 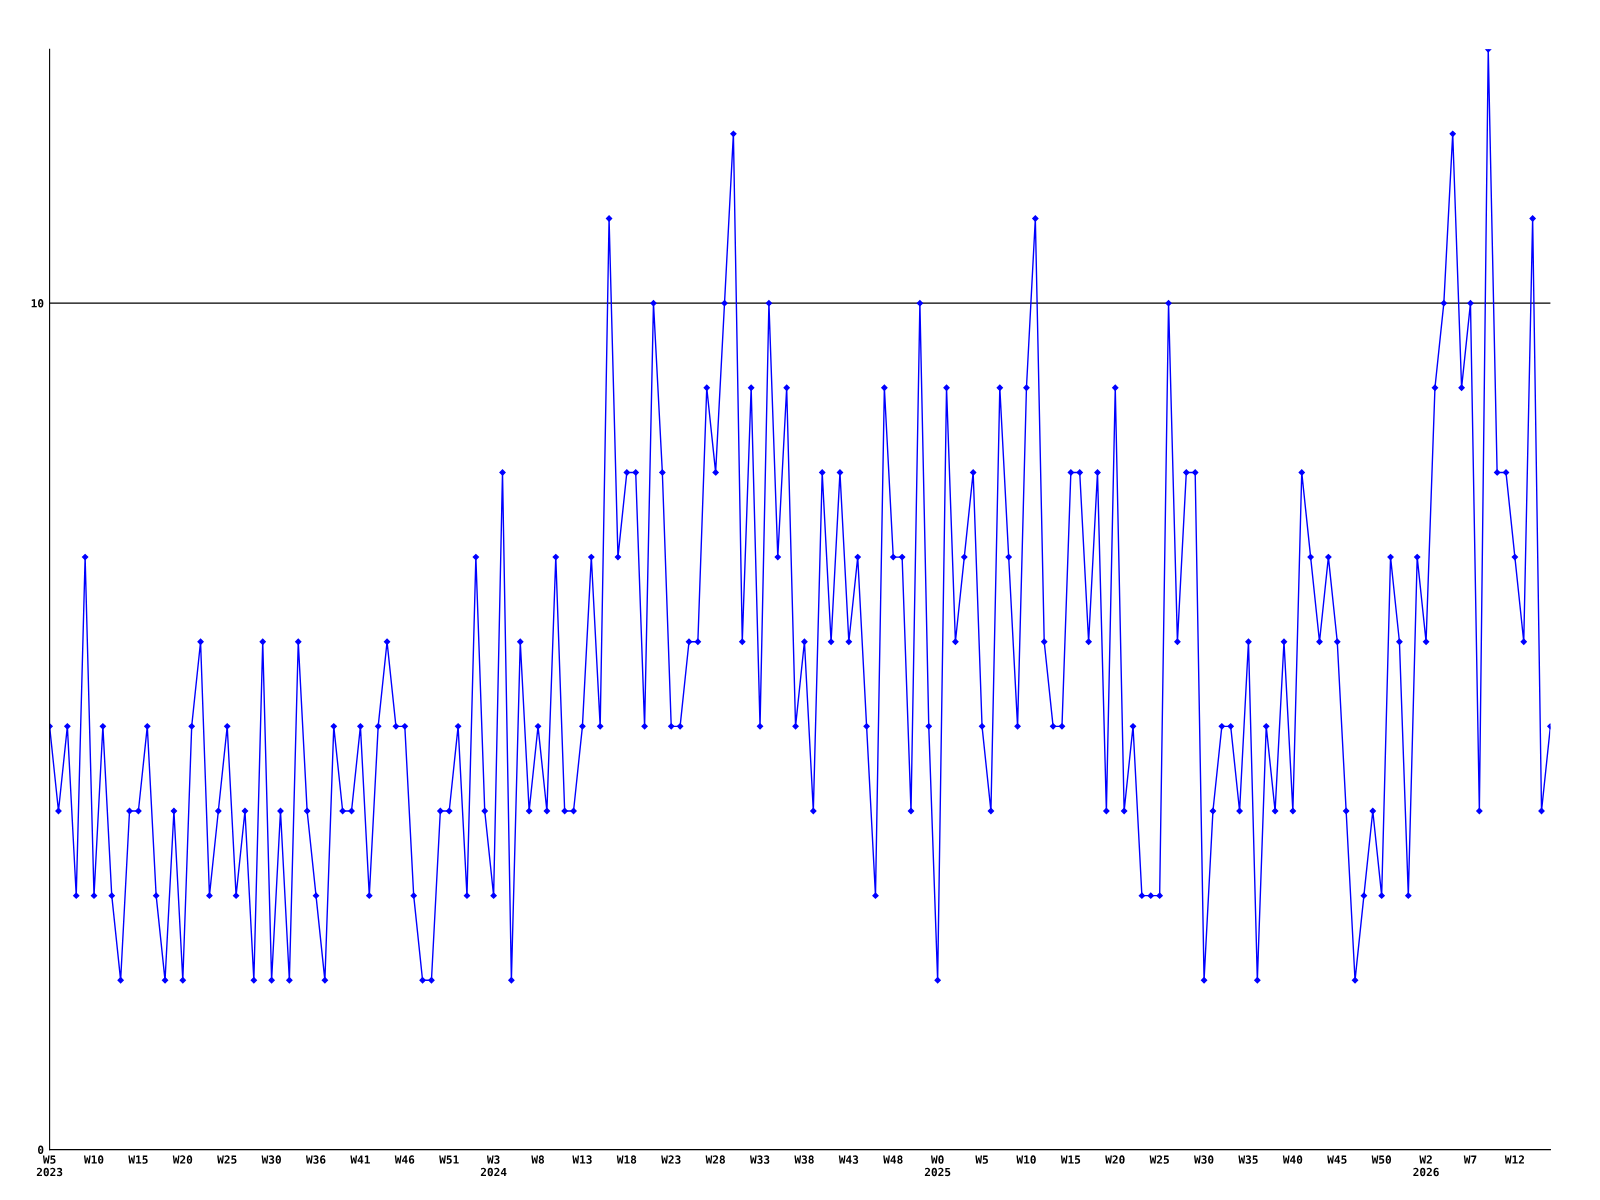 I want to click on x-tick-label: W0 2025, so click(x=937, y=1166).